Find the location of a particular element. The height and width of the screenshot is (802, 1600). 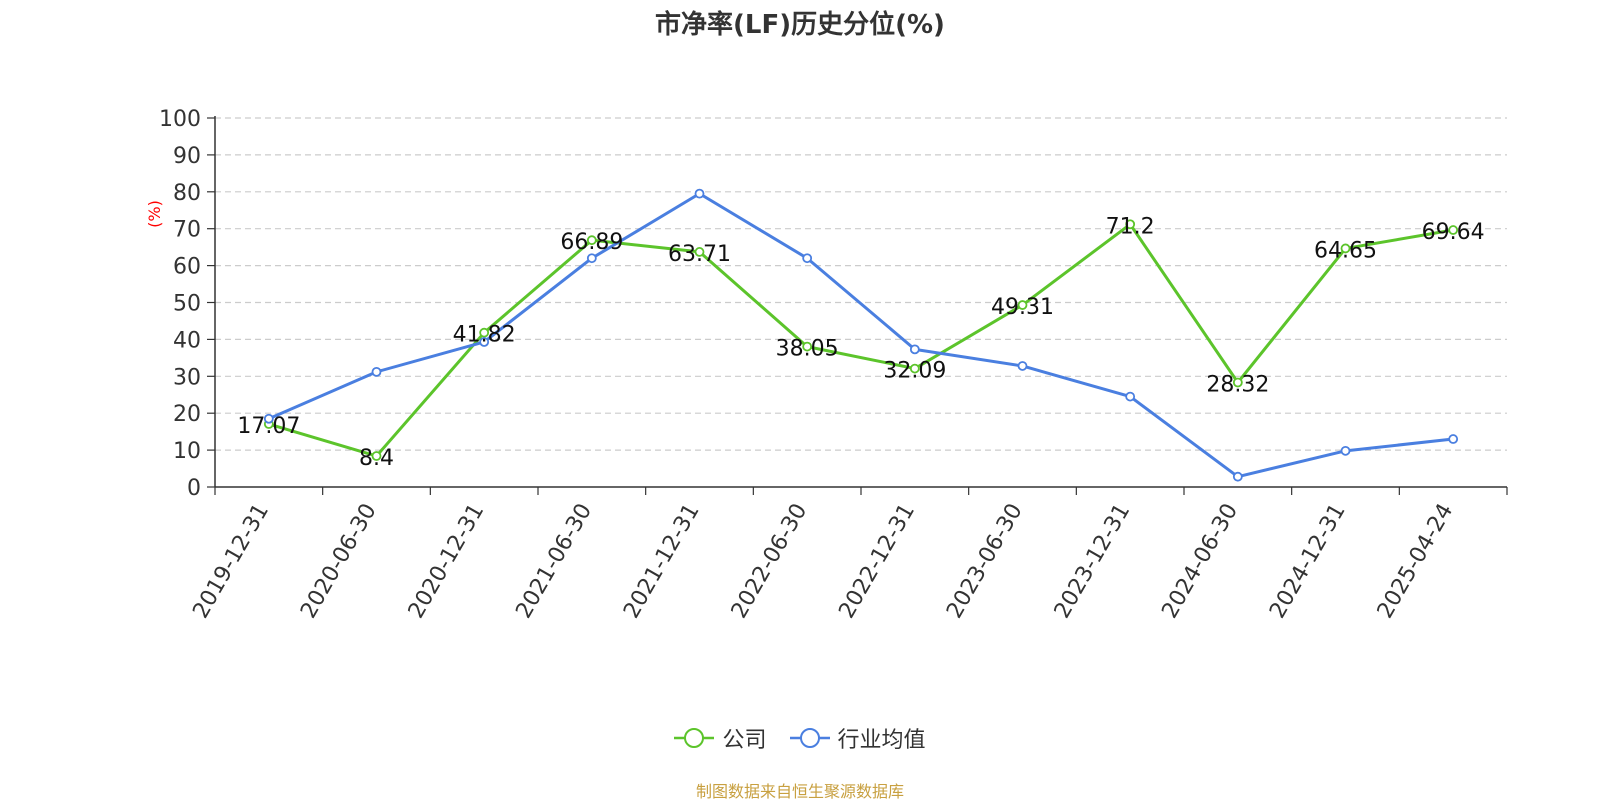

data-label: 64.65 is located at coordinates (1345, 250).